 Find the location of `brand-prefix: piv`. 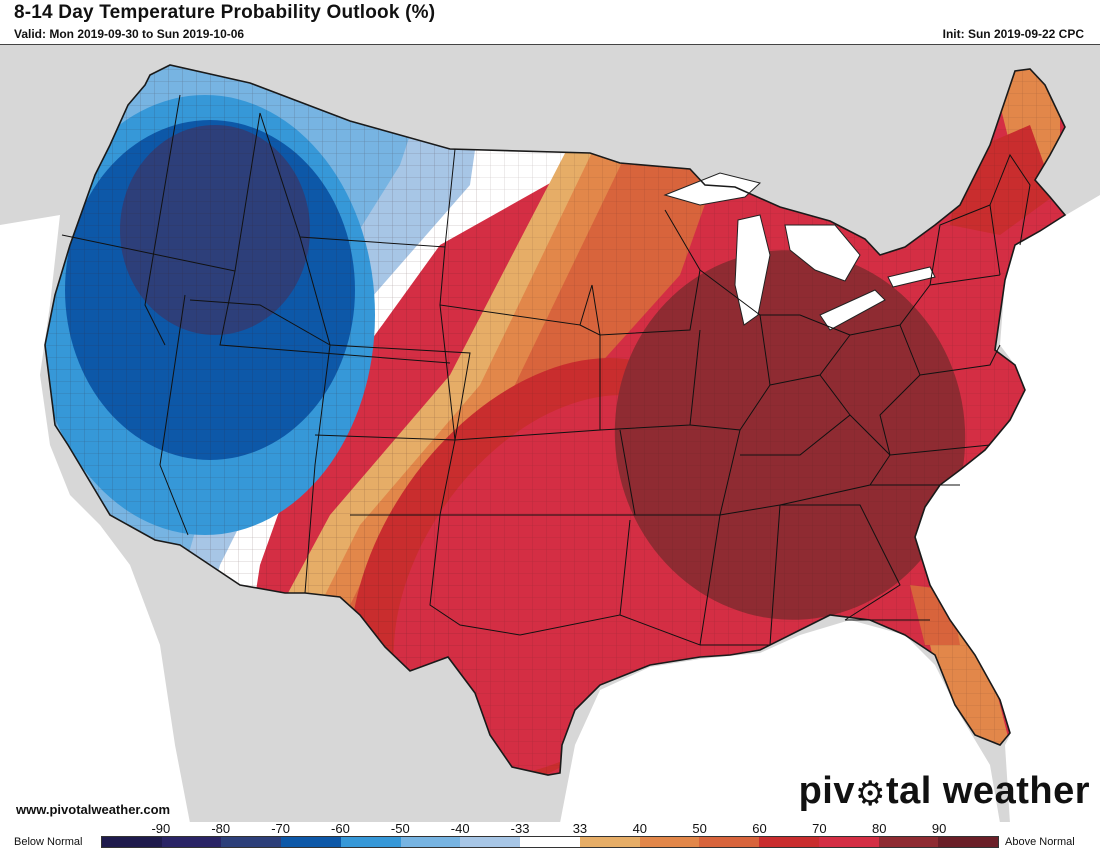

brand-prefix: piv is located at coordinates (826, 791).